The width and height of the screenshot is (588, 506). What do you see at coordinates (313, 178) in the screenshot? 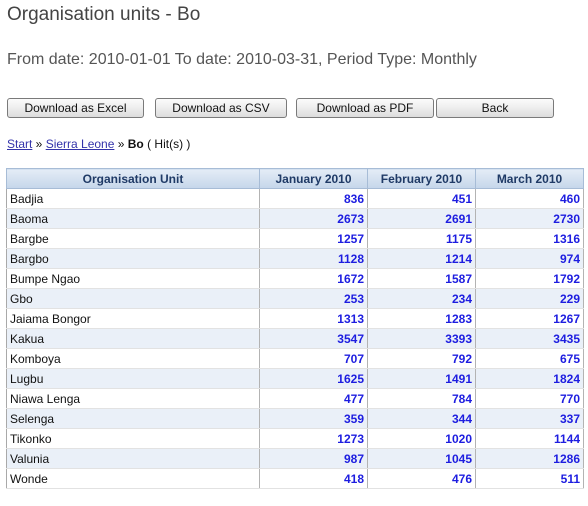
I see `column-header-january: January 2010` at bounding box center [313, 178].